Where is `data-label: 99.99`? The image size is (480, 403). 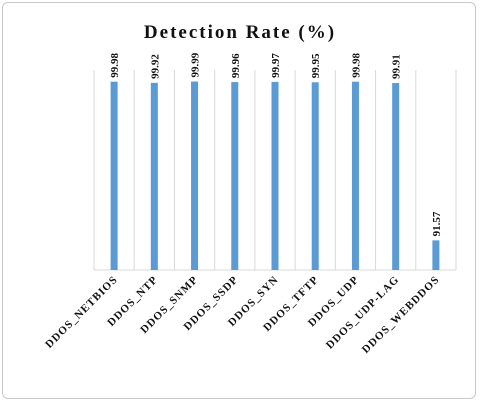 data-label: 99.99 is located at coordinates (196, 64).